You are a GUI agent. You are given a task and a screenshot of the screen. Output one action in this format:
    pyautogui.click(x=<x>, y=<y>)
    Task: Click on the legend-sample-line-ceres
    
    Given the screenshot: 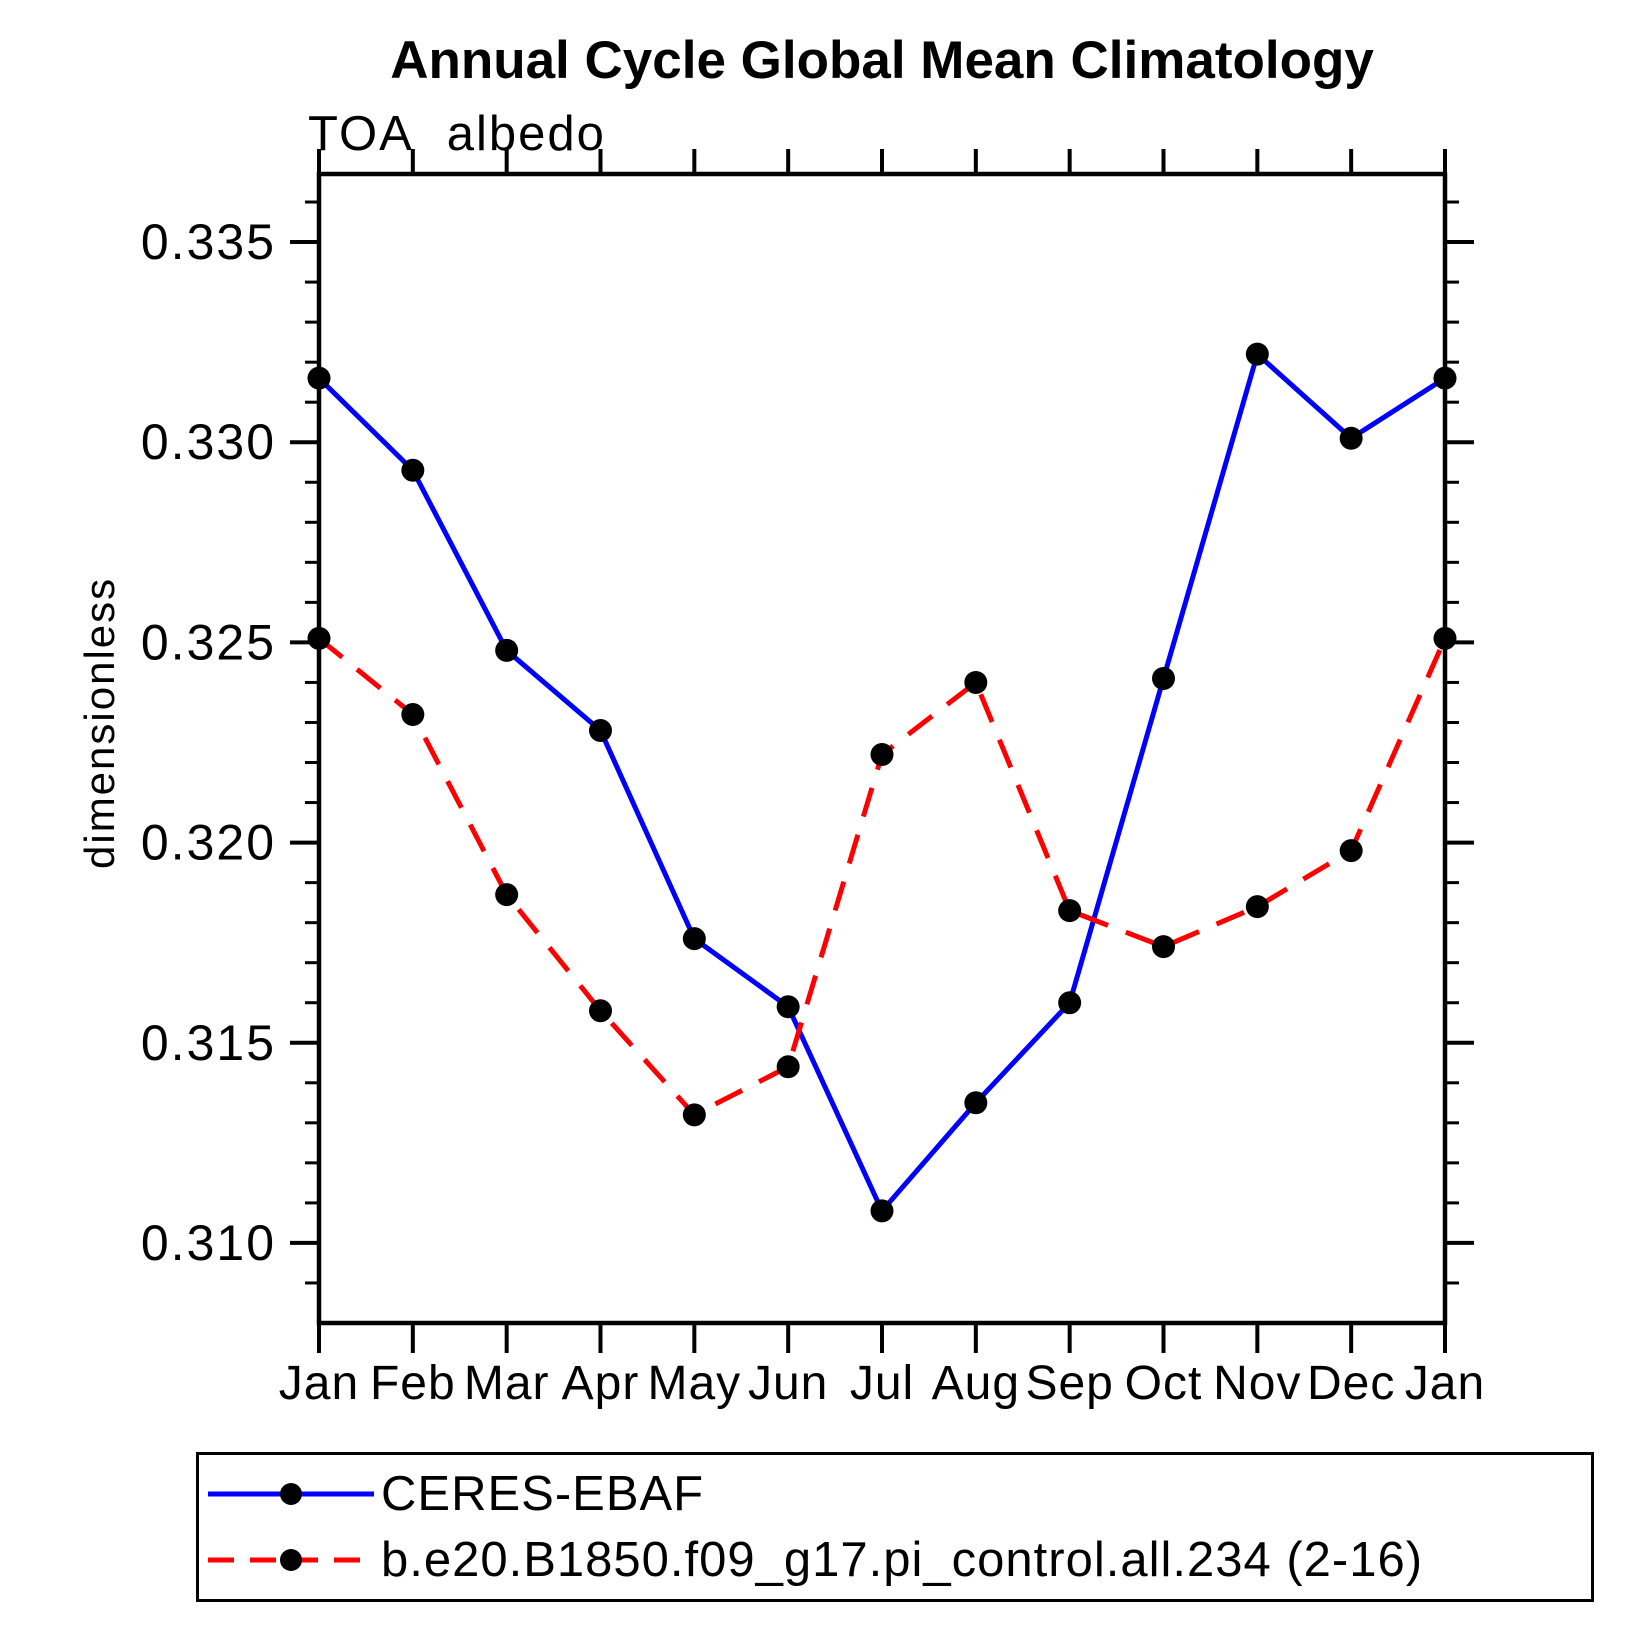 What is the action you would take?
    pyautogui.click(x=291, y=1494)
    